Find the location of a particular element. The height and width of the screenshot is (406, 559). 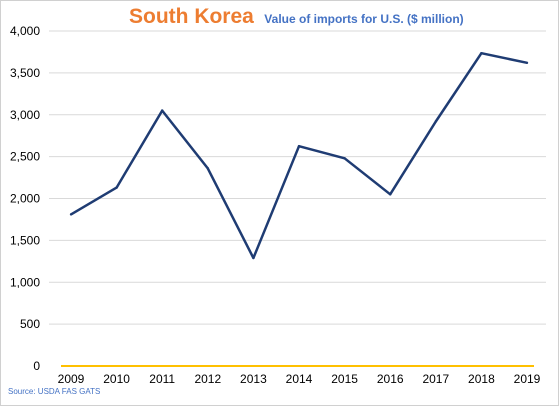

y-tick-label: 2,000 is located at coordinates (25, 199).